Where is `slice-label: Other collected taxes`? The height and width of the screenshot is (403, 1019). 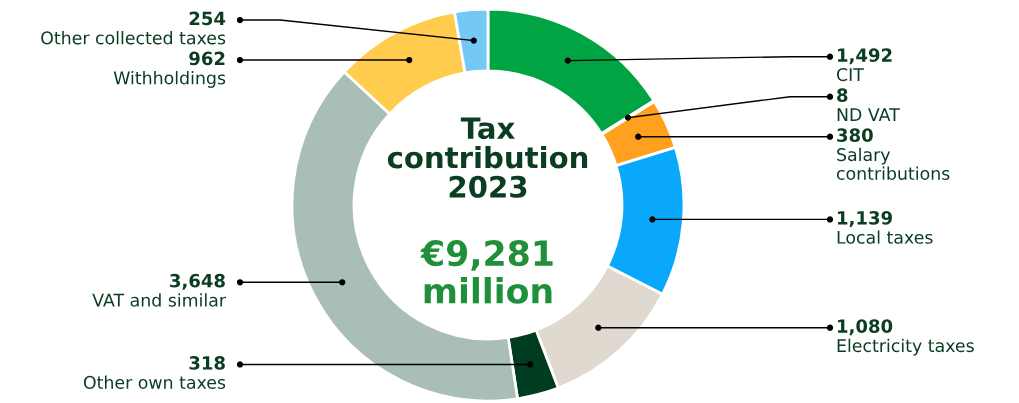
slice-label: Other collected taxes is located at coordinates (133, 38).